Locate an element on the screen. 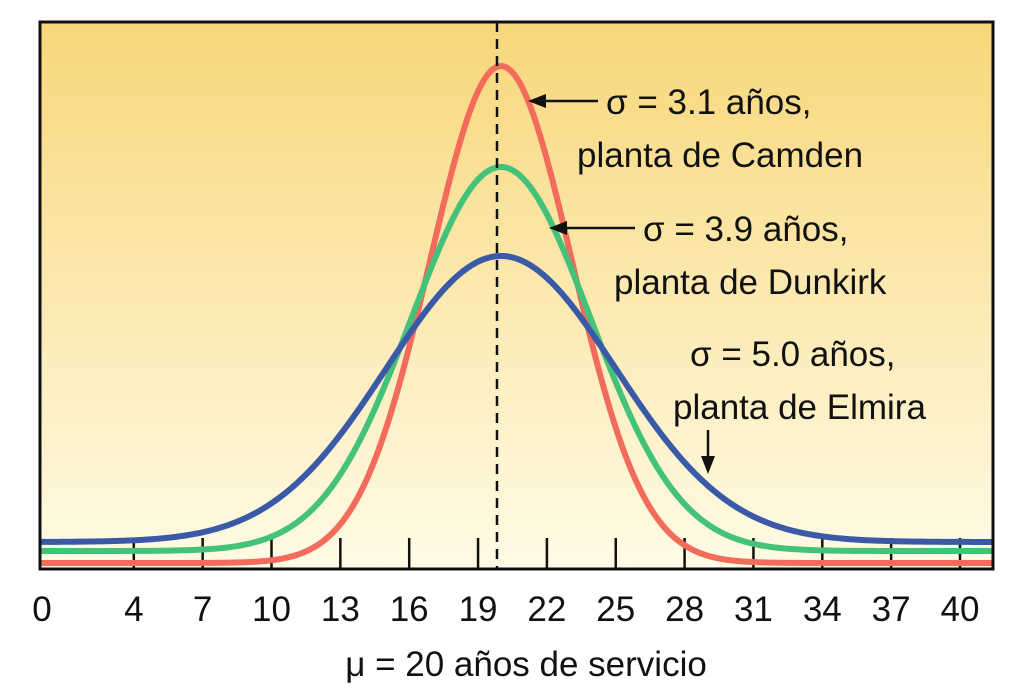  x-tick-label: 31 is located at coordinates (753, 609).